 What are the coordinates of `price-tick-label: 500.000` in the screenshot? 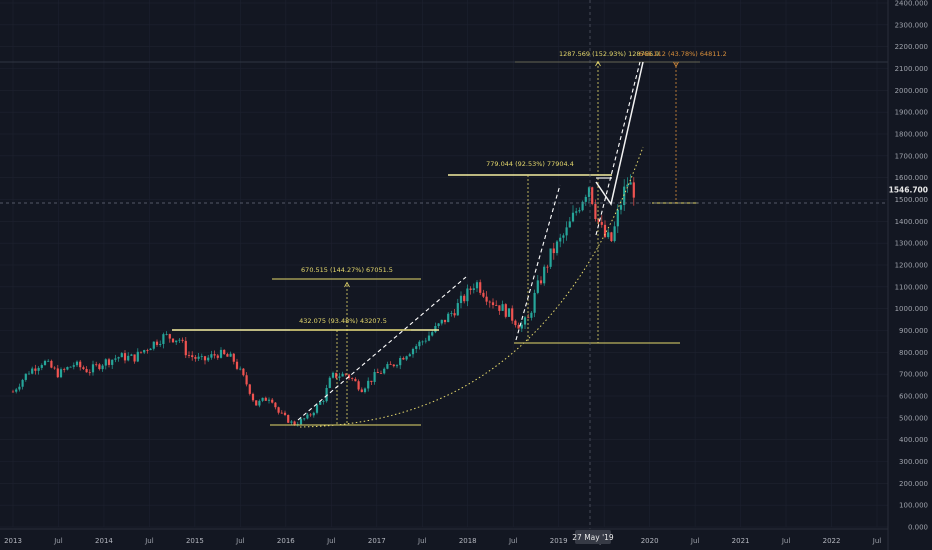 It's located at (913, 418).